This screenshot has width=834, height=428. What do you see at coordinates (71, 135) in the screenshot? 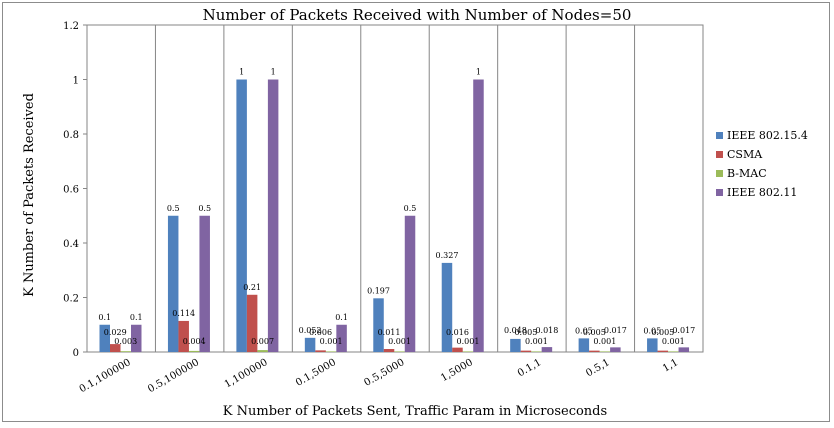
I see `y-tick-label: 0.8` at bounding box center [71, 135].